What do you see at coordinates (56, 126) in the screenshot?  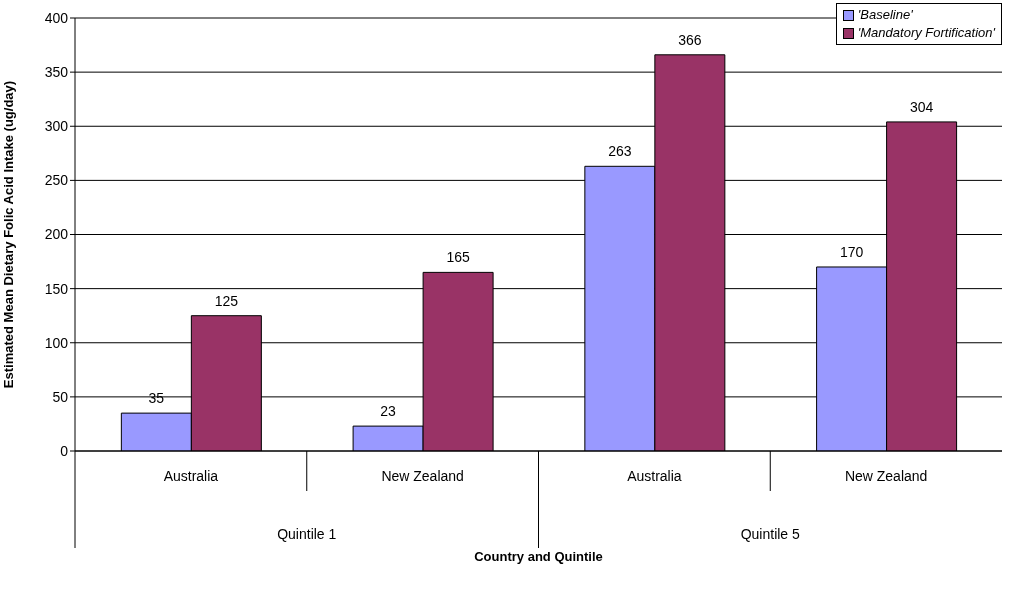 I see `y-tick-label: 300` at bounding box center [56, 126].